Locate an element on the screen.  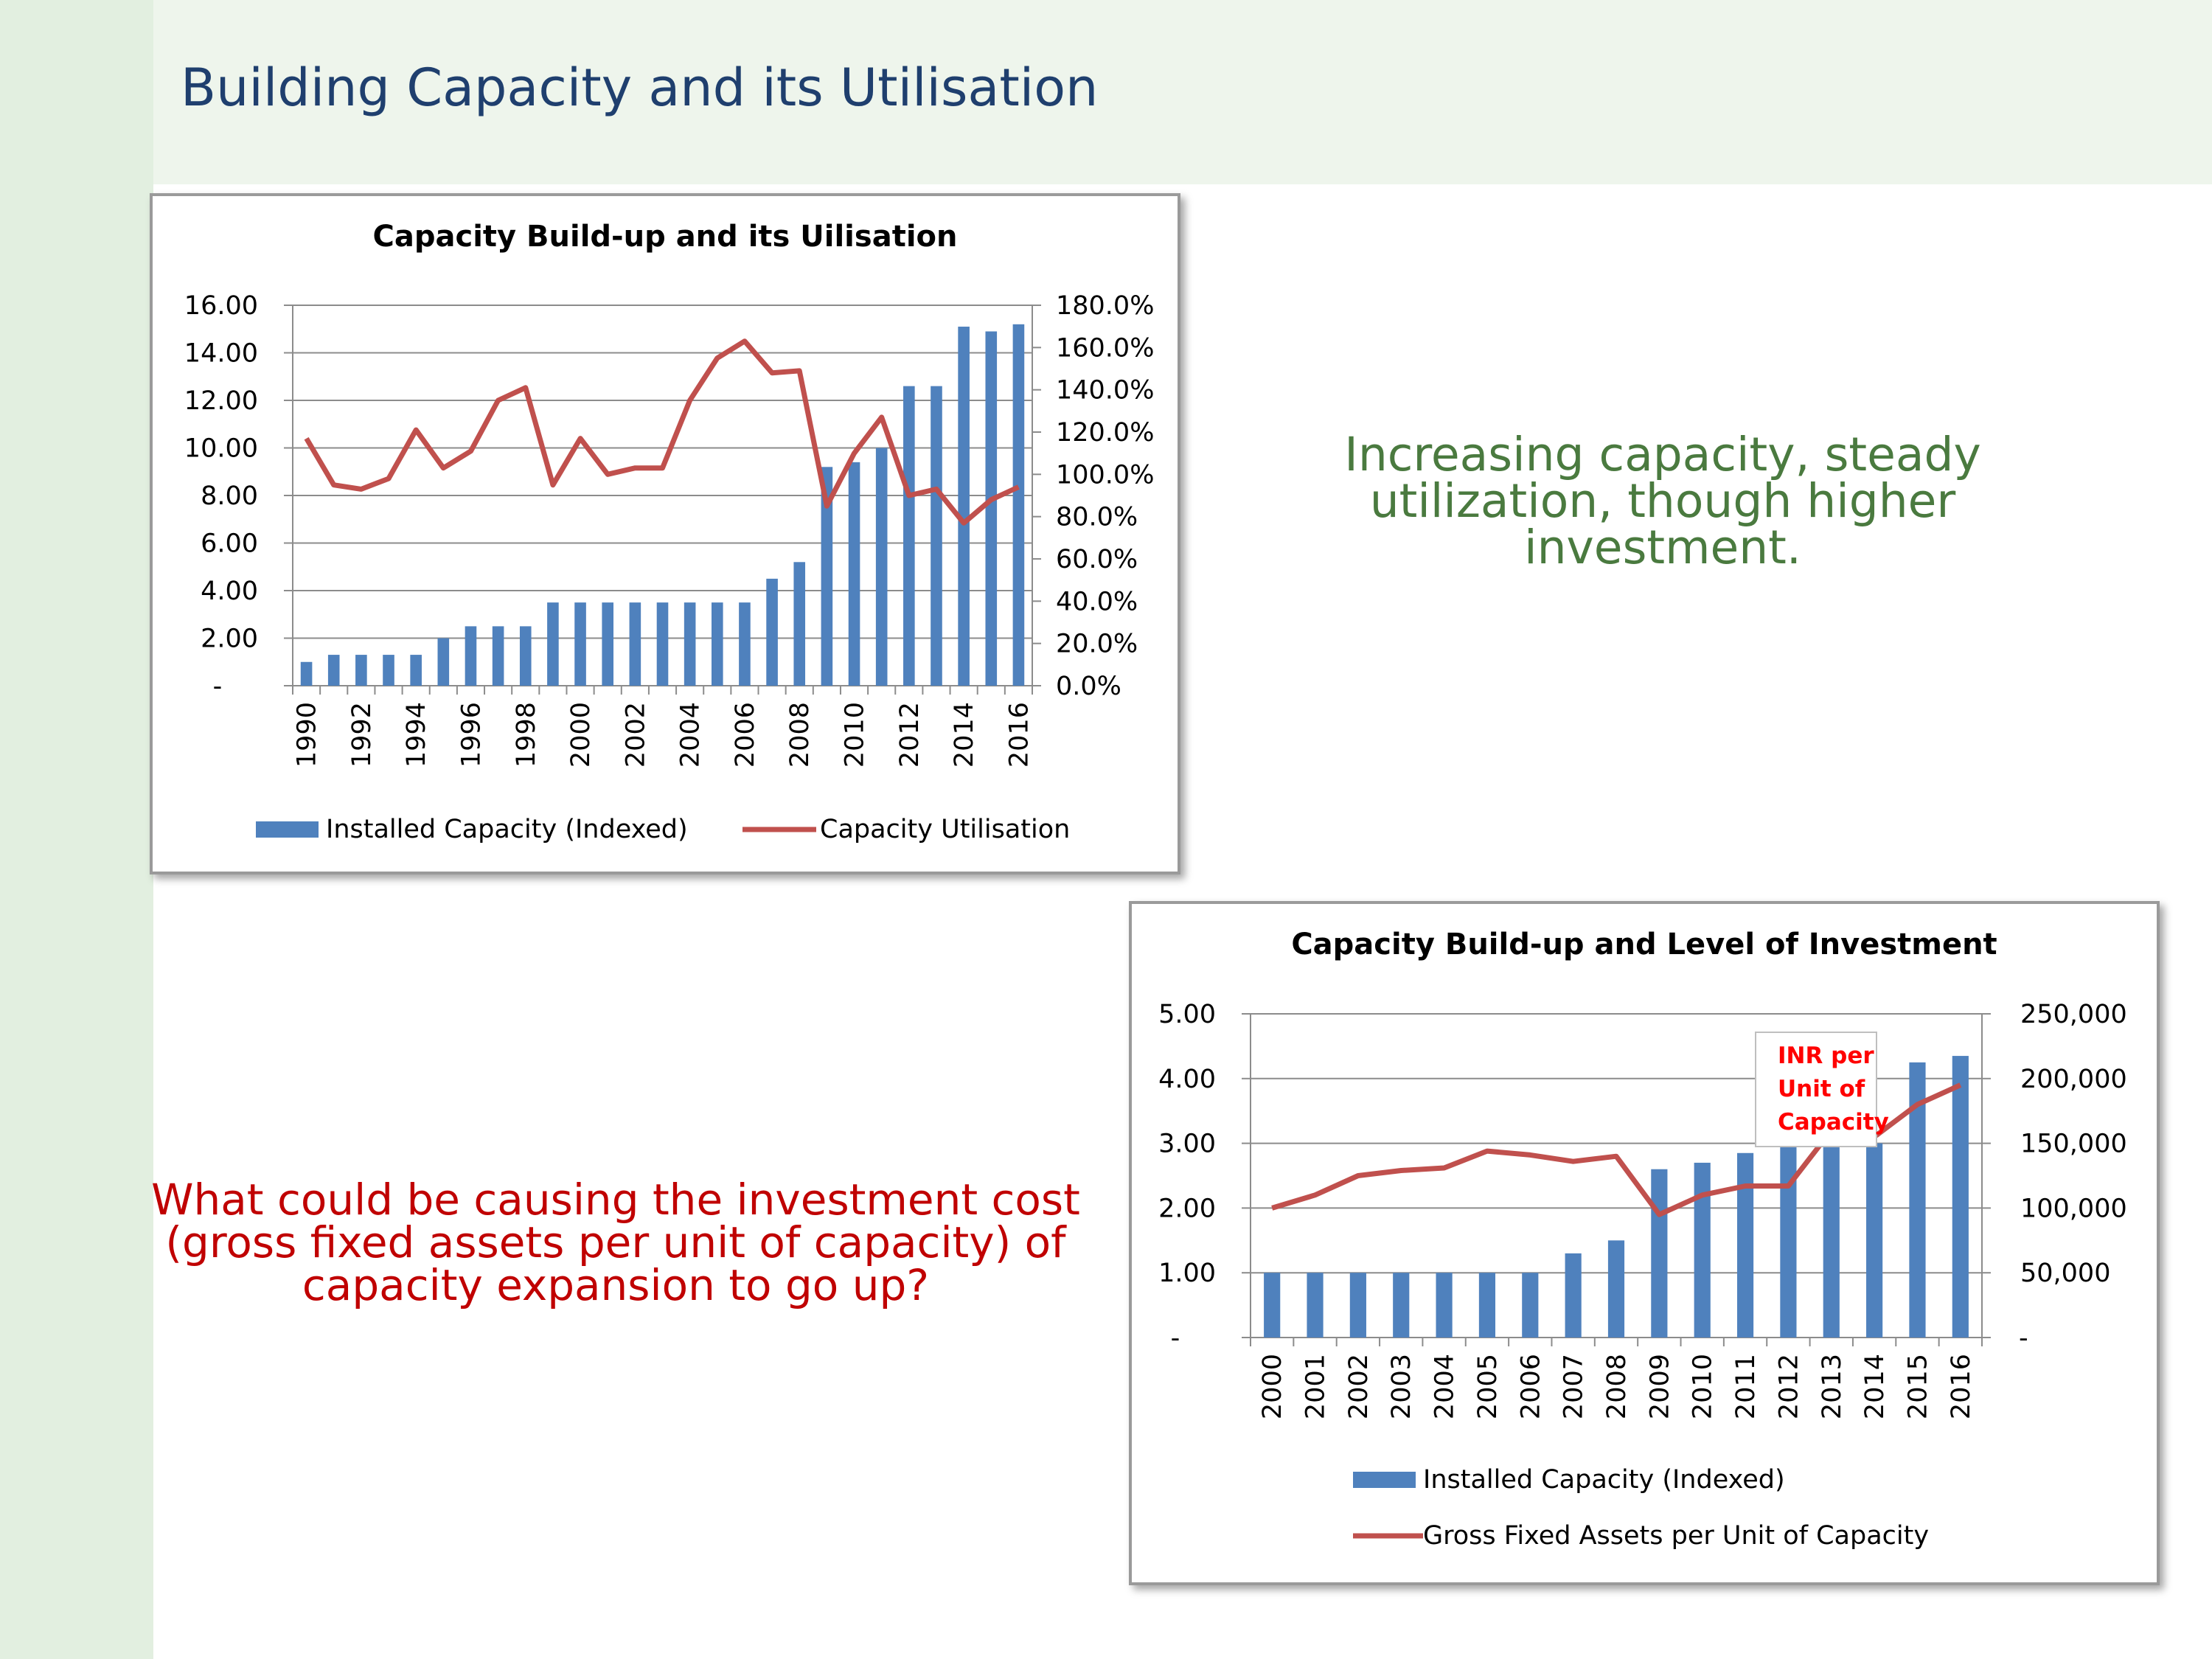
x-tick-label: 2002 is located at coordinates (635, 735).